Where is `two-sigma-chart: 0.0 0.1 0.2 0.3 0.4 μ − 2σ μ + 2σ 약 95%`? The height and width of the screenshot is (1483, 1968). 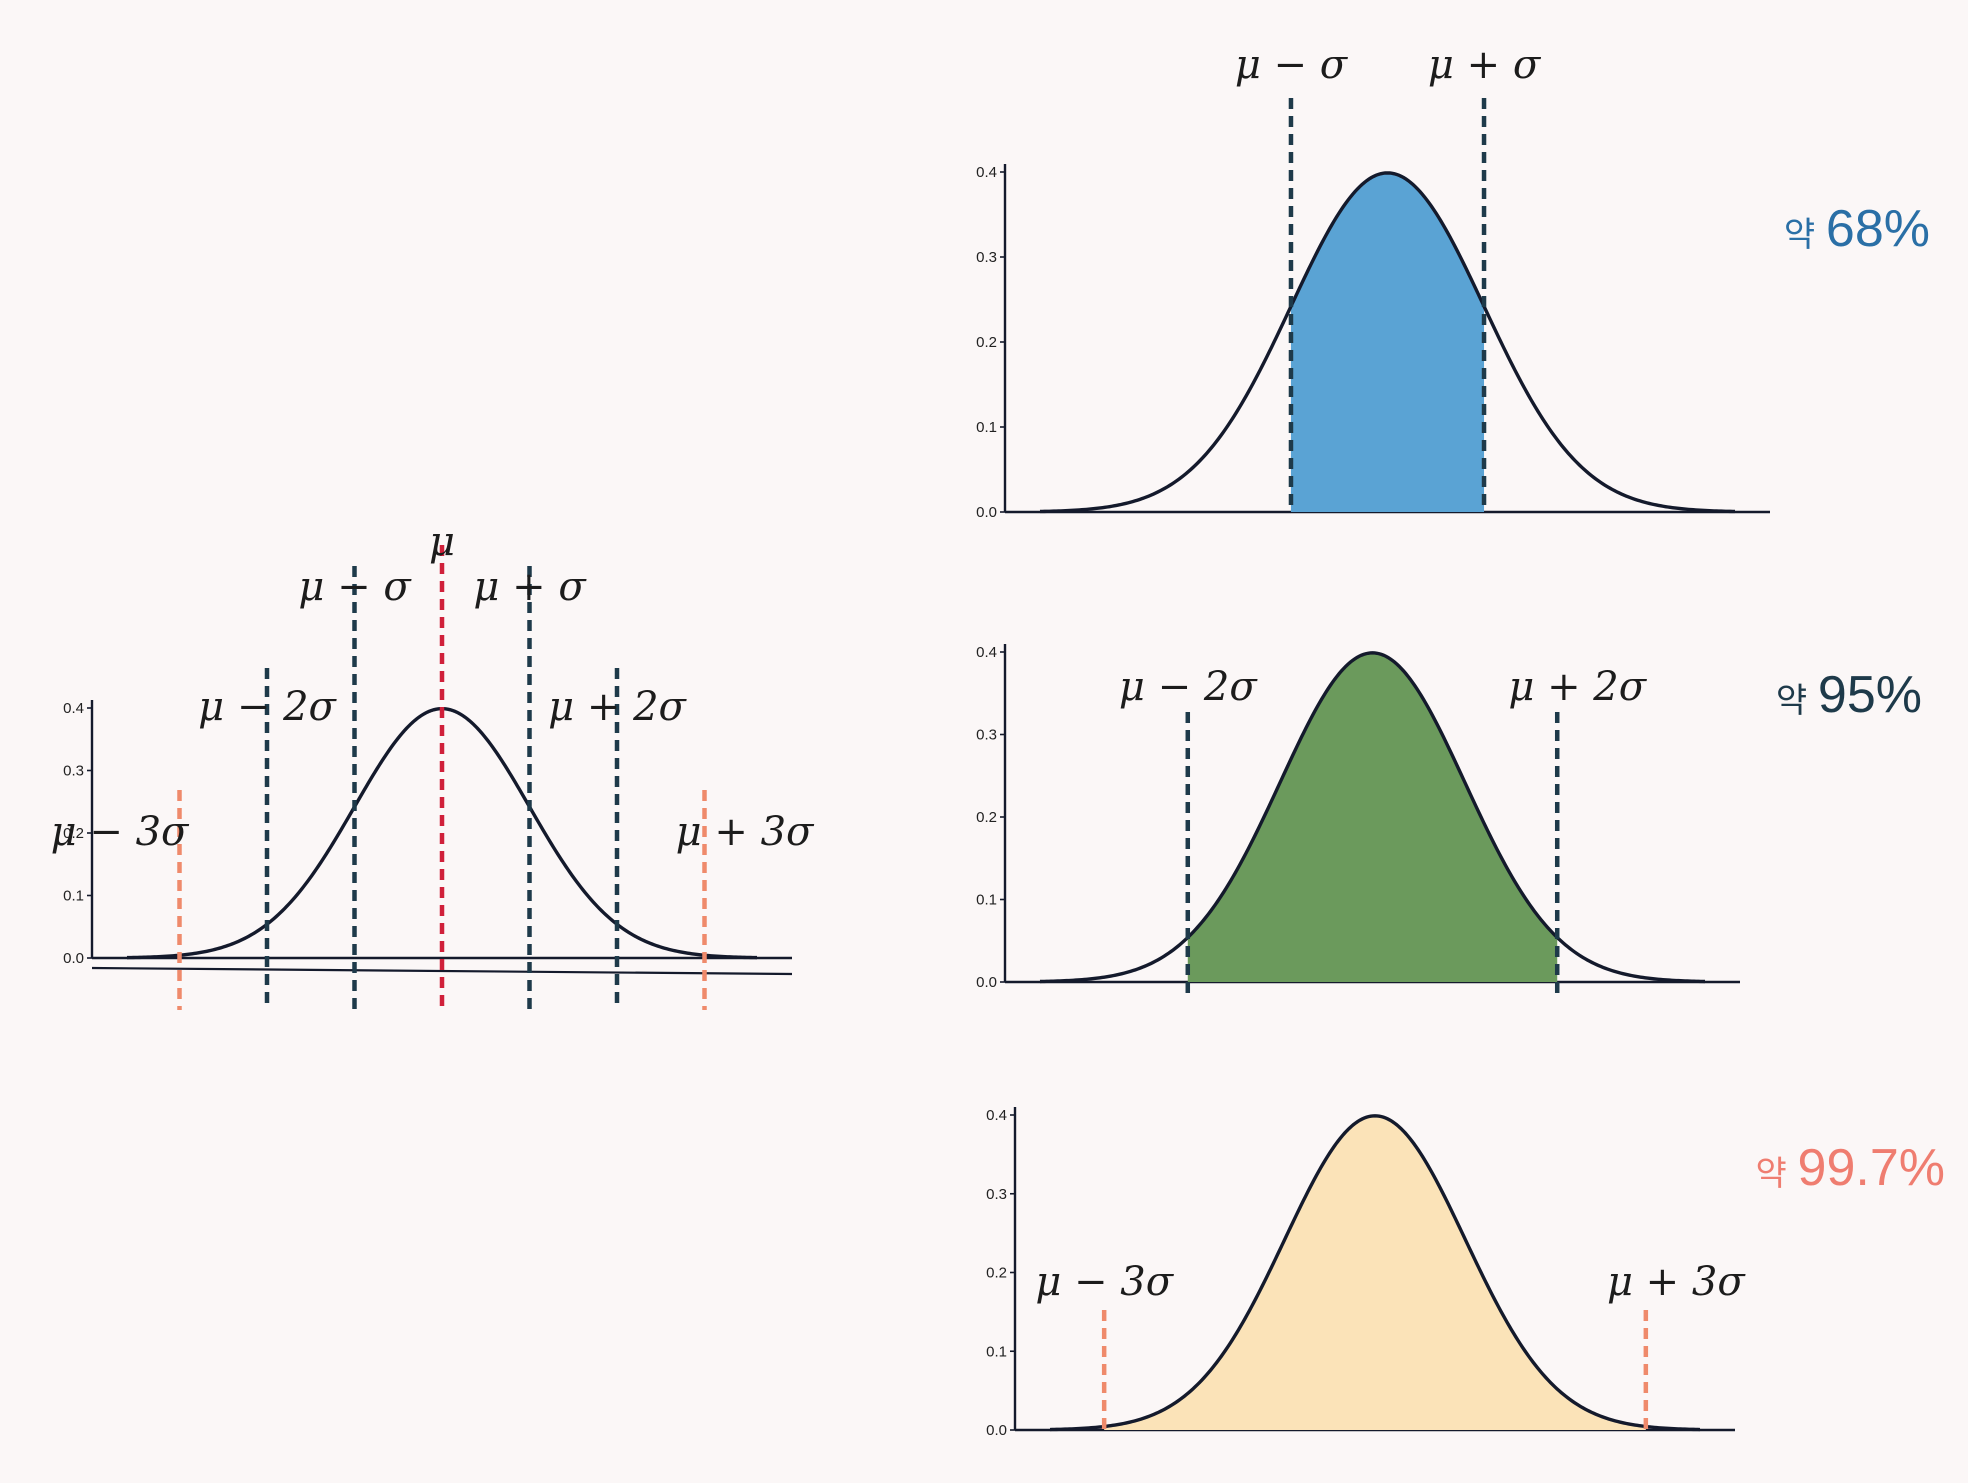 two-sigma-chart: 0.0 0.1 0.2 0.3 0.4 μ − 2σ μ + 2σ 약 95% is located at coordinates (1449, 819).